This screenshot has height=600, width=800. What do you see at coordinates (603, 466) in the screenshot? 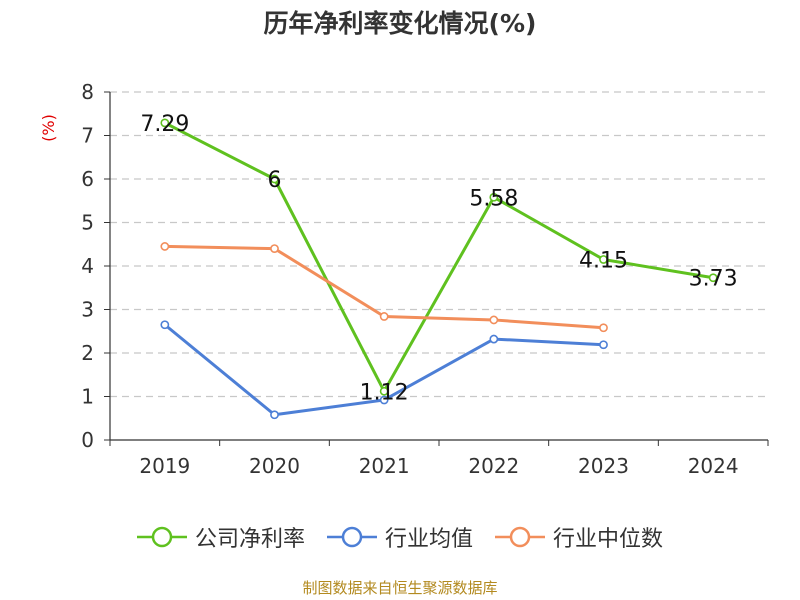
I see `x-tick-label: 2023` at bounding box center [603, 466].